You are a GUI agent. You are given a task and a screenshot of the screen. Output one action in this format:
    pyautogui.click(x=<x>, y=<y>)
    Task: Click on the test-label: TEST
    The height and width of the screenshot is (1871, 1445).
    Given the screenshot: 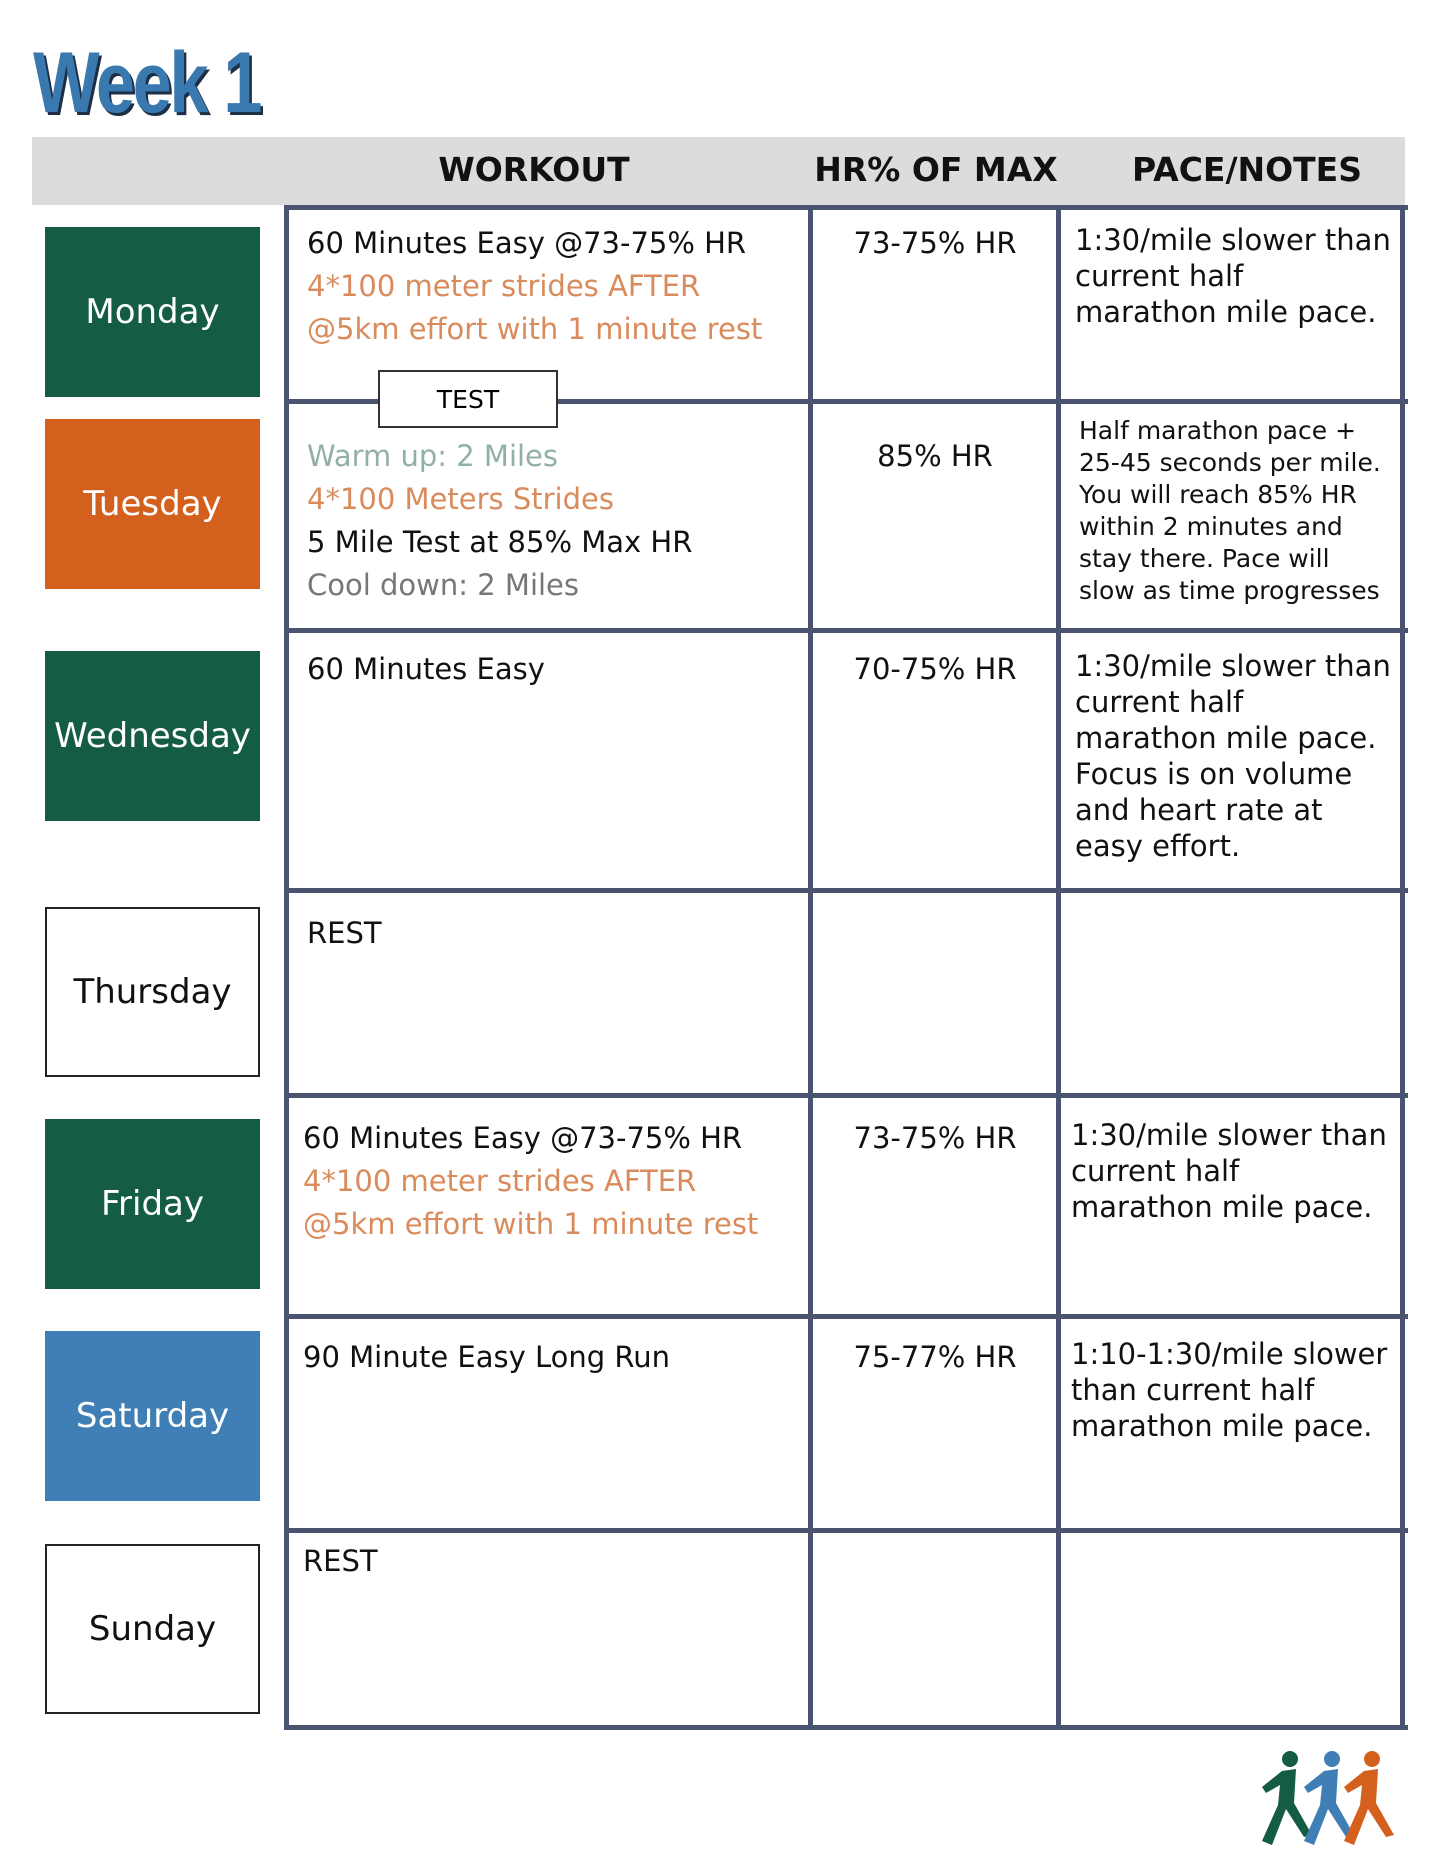 What is the action you would take?
    pyautogui.click(x=468, y=399)
    